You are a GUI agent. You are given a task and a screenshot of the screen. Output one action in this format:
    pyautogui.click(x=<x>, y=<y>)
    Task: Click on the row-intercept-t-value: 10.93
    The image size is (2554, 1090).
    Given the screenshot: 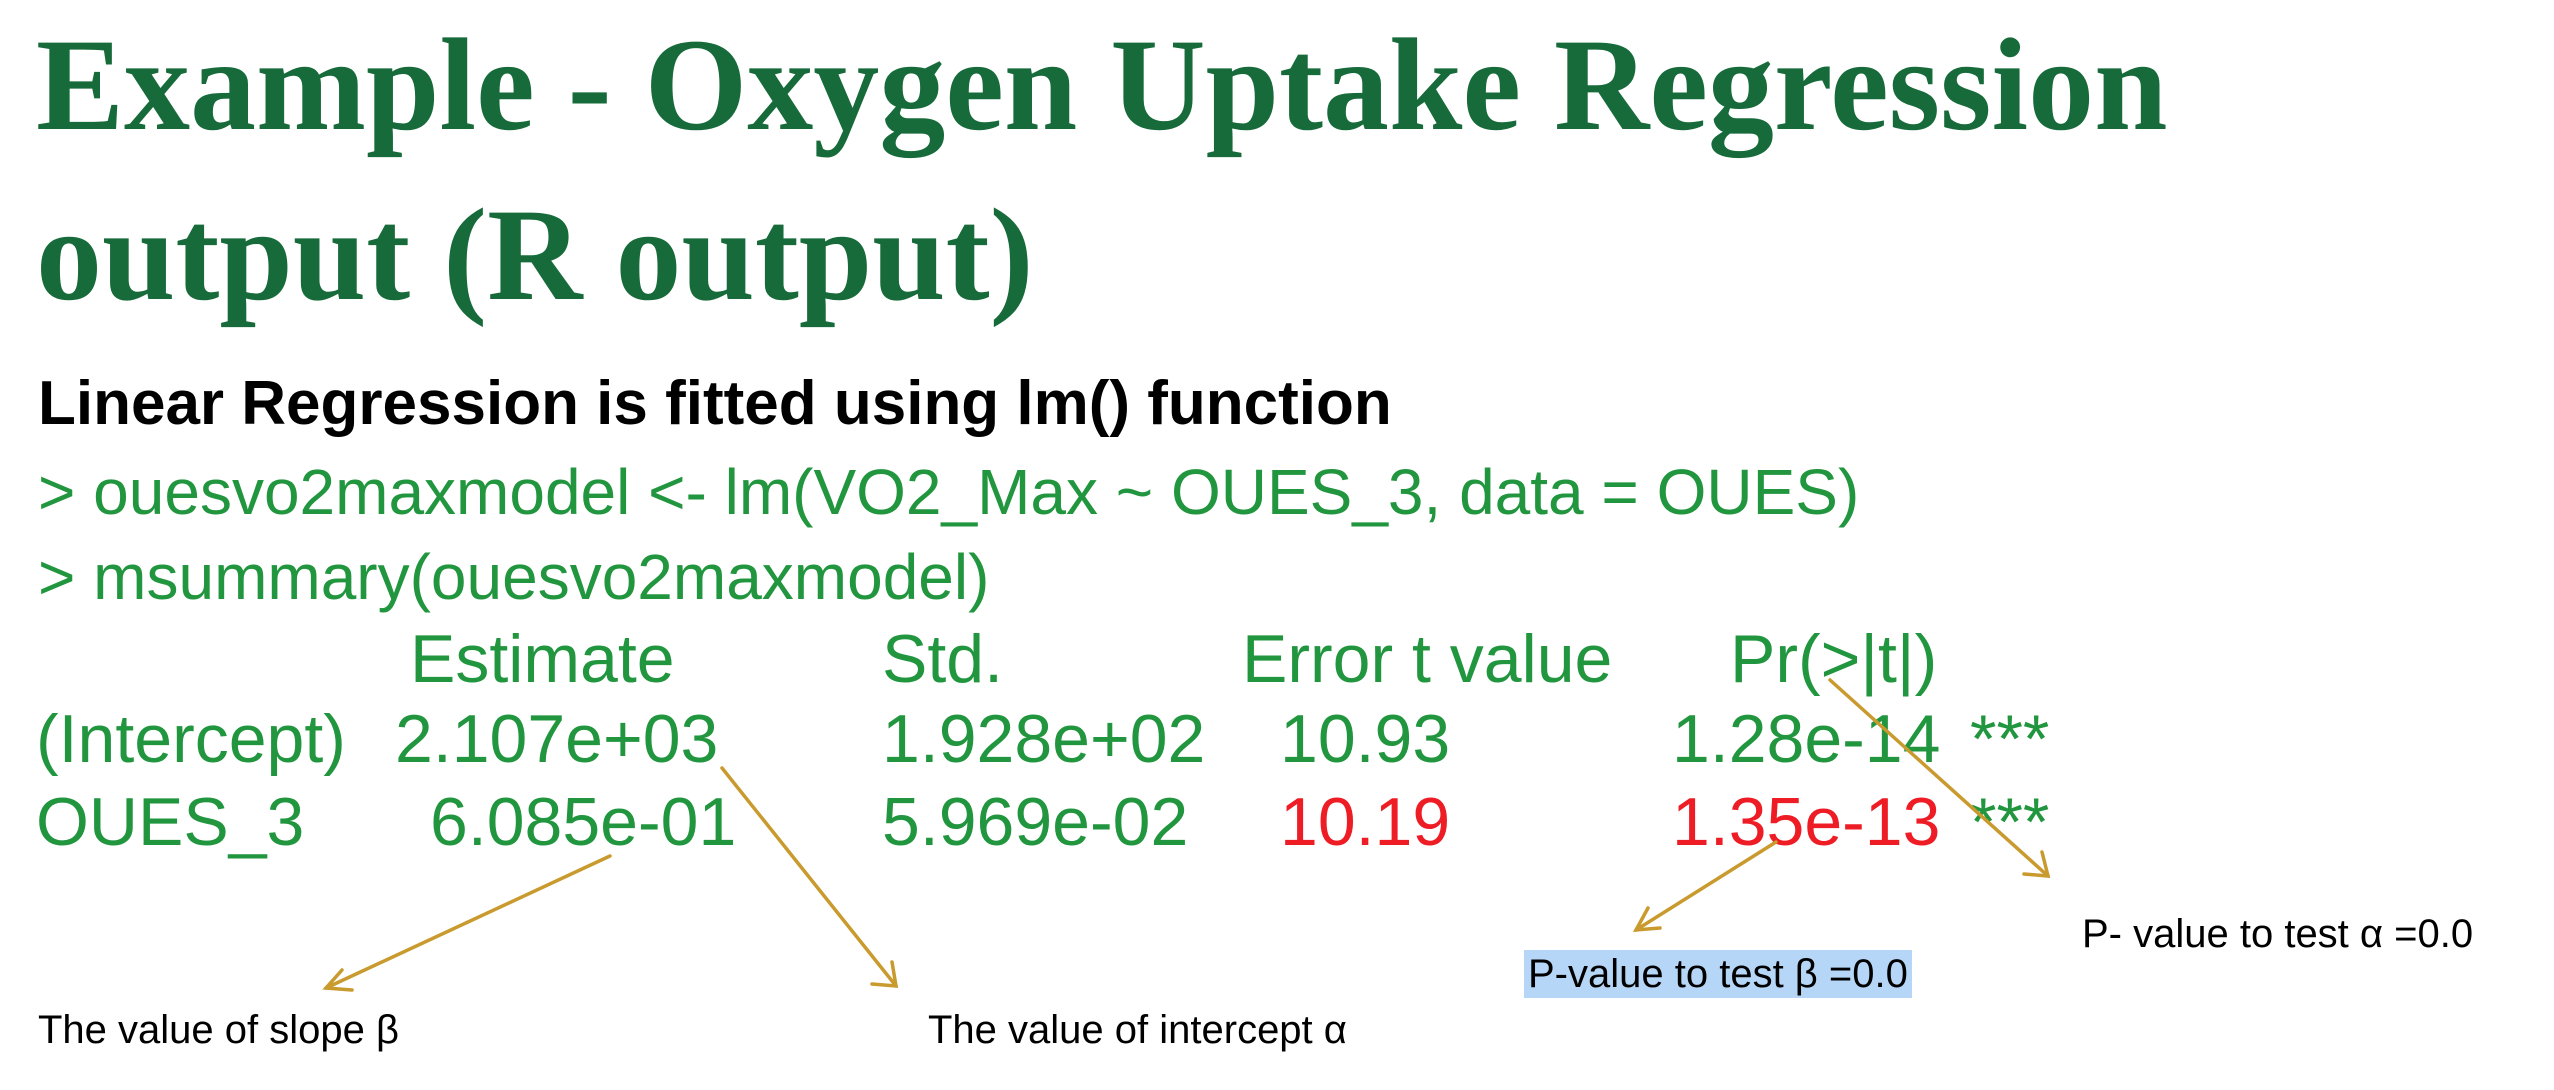 What is the action you would take?
    pyautogui.click(x=1365, y=739)
    